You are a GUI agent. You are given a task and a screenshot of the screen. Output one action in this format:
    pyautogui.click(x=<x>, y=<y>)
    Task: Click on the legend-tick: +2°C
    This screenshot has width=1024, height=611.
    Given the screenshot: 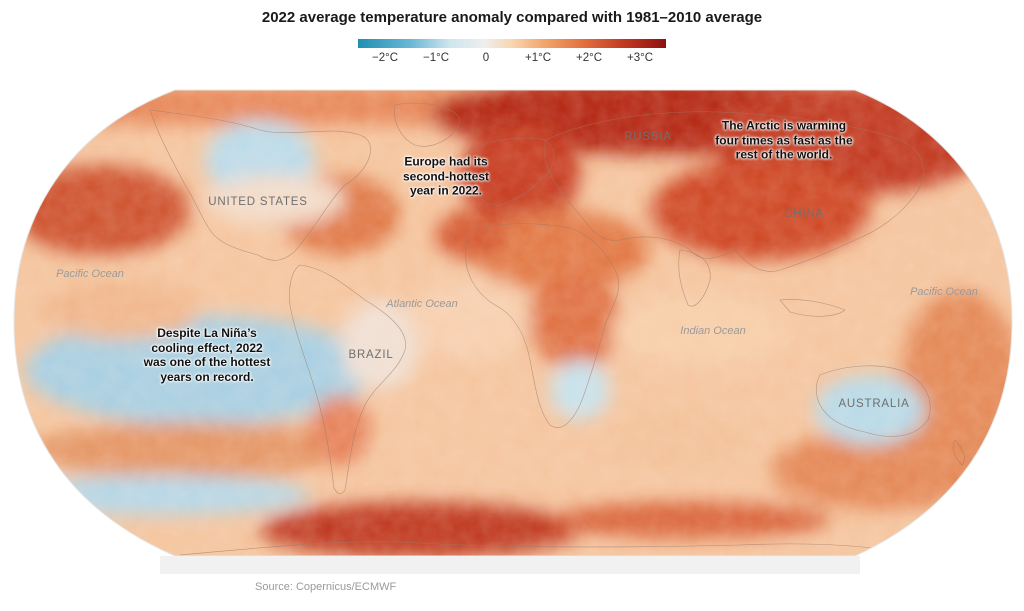 What is the action you would take?
    pyautogui.click(x=589, y=58)
    